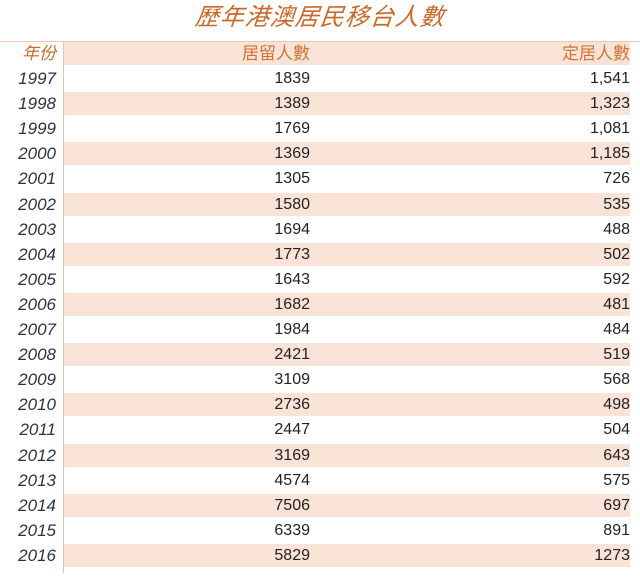 The width and height of the screenshot is (640, 581). I want to click on cell-residence: 1389, so click(292, 104).